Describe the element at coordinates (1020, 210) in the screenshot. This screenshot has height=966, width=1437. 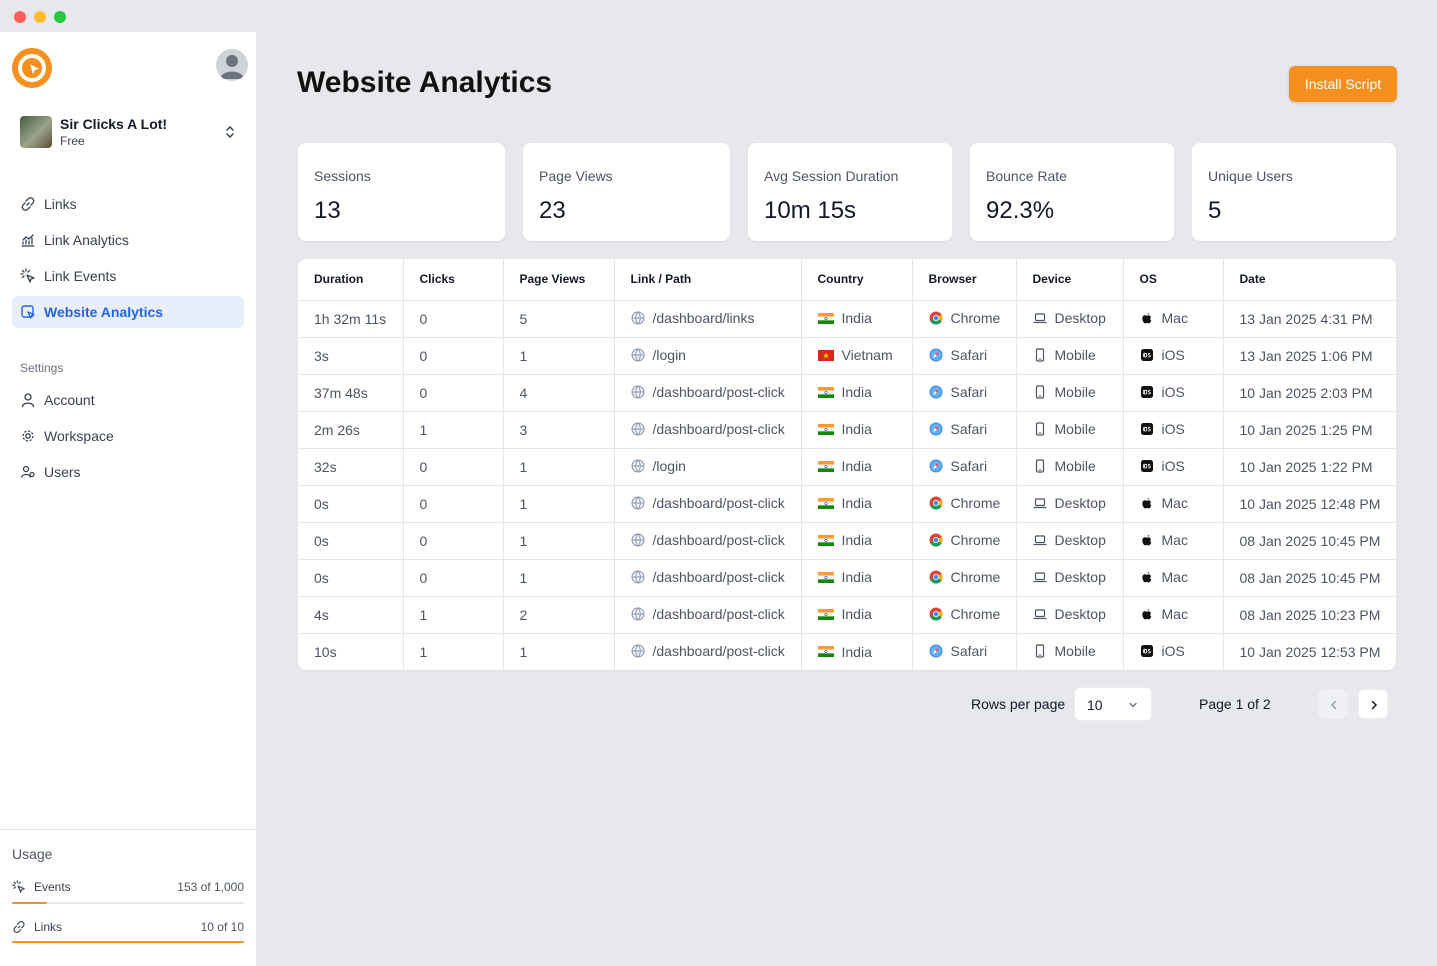
I see `stat-value: 92.3%` at that location.